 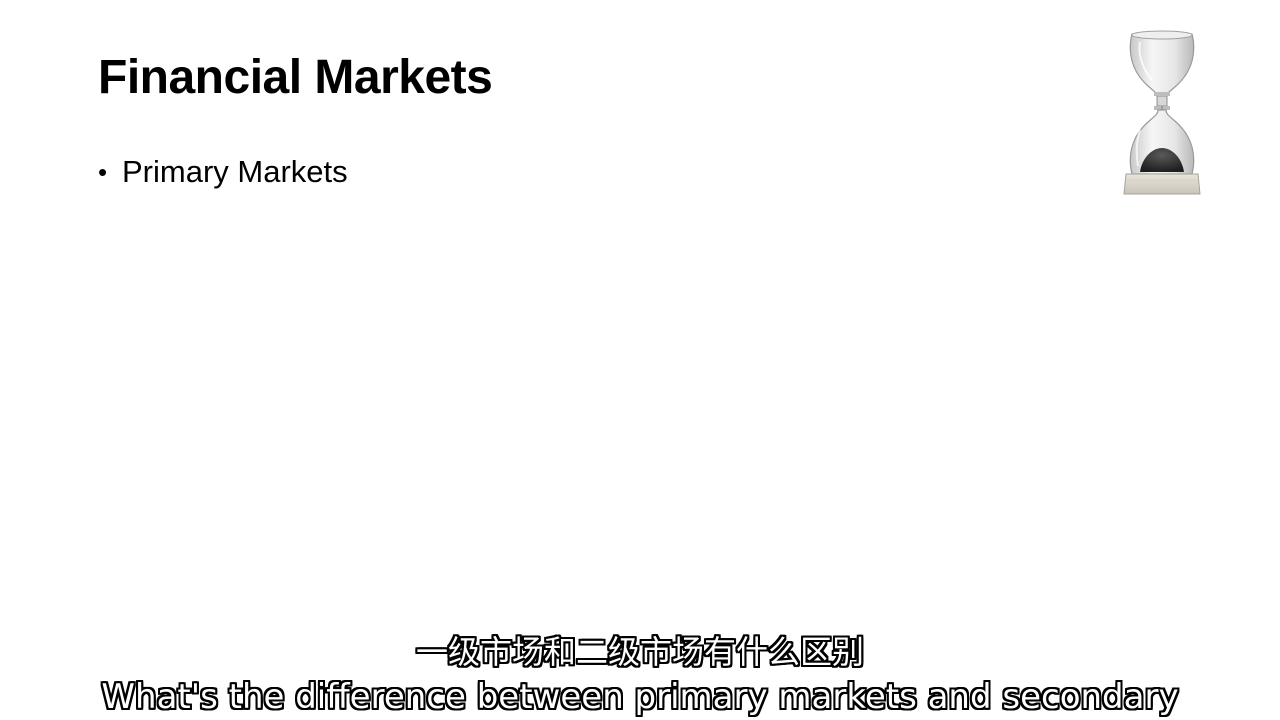 I want to click on bullet-text: Primary Markets, so click(x=235, y=171).